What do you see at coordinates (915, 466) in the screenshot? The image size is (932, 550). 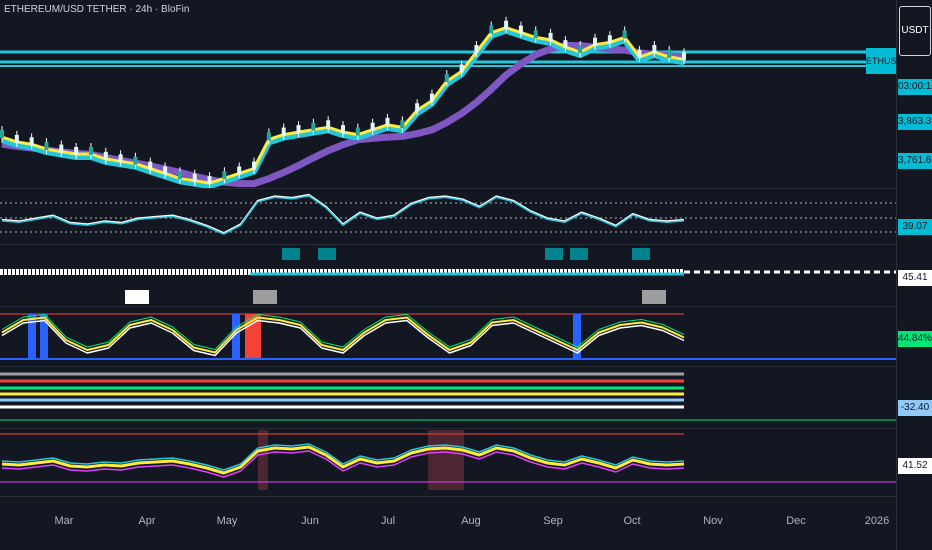 I see `price-axis-label: 41.52` at bounding box center [915, 466].